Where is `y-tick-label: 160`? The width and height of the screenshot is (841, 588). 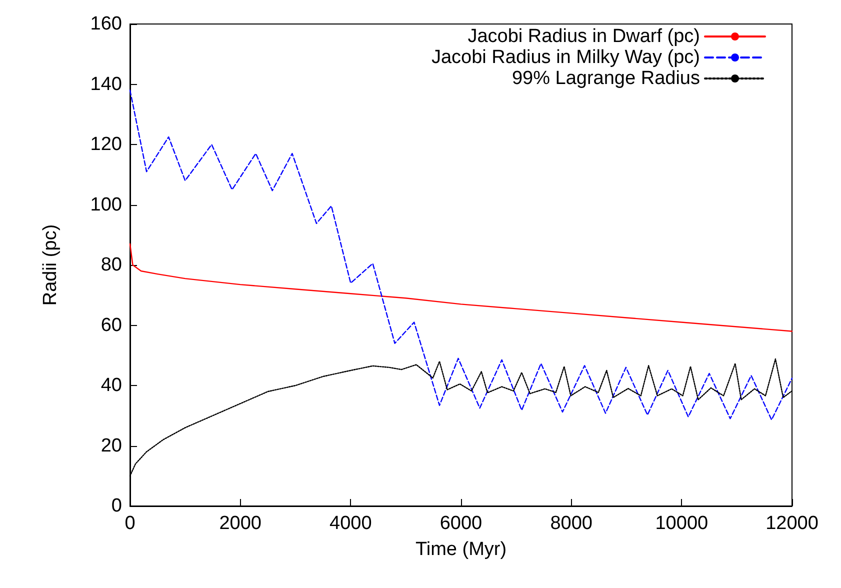
y-tick-label: 160 is located at coordinates (106, 24).